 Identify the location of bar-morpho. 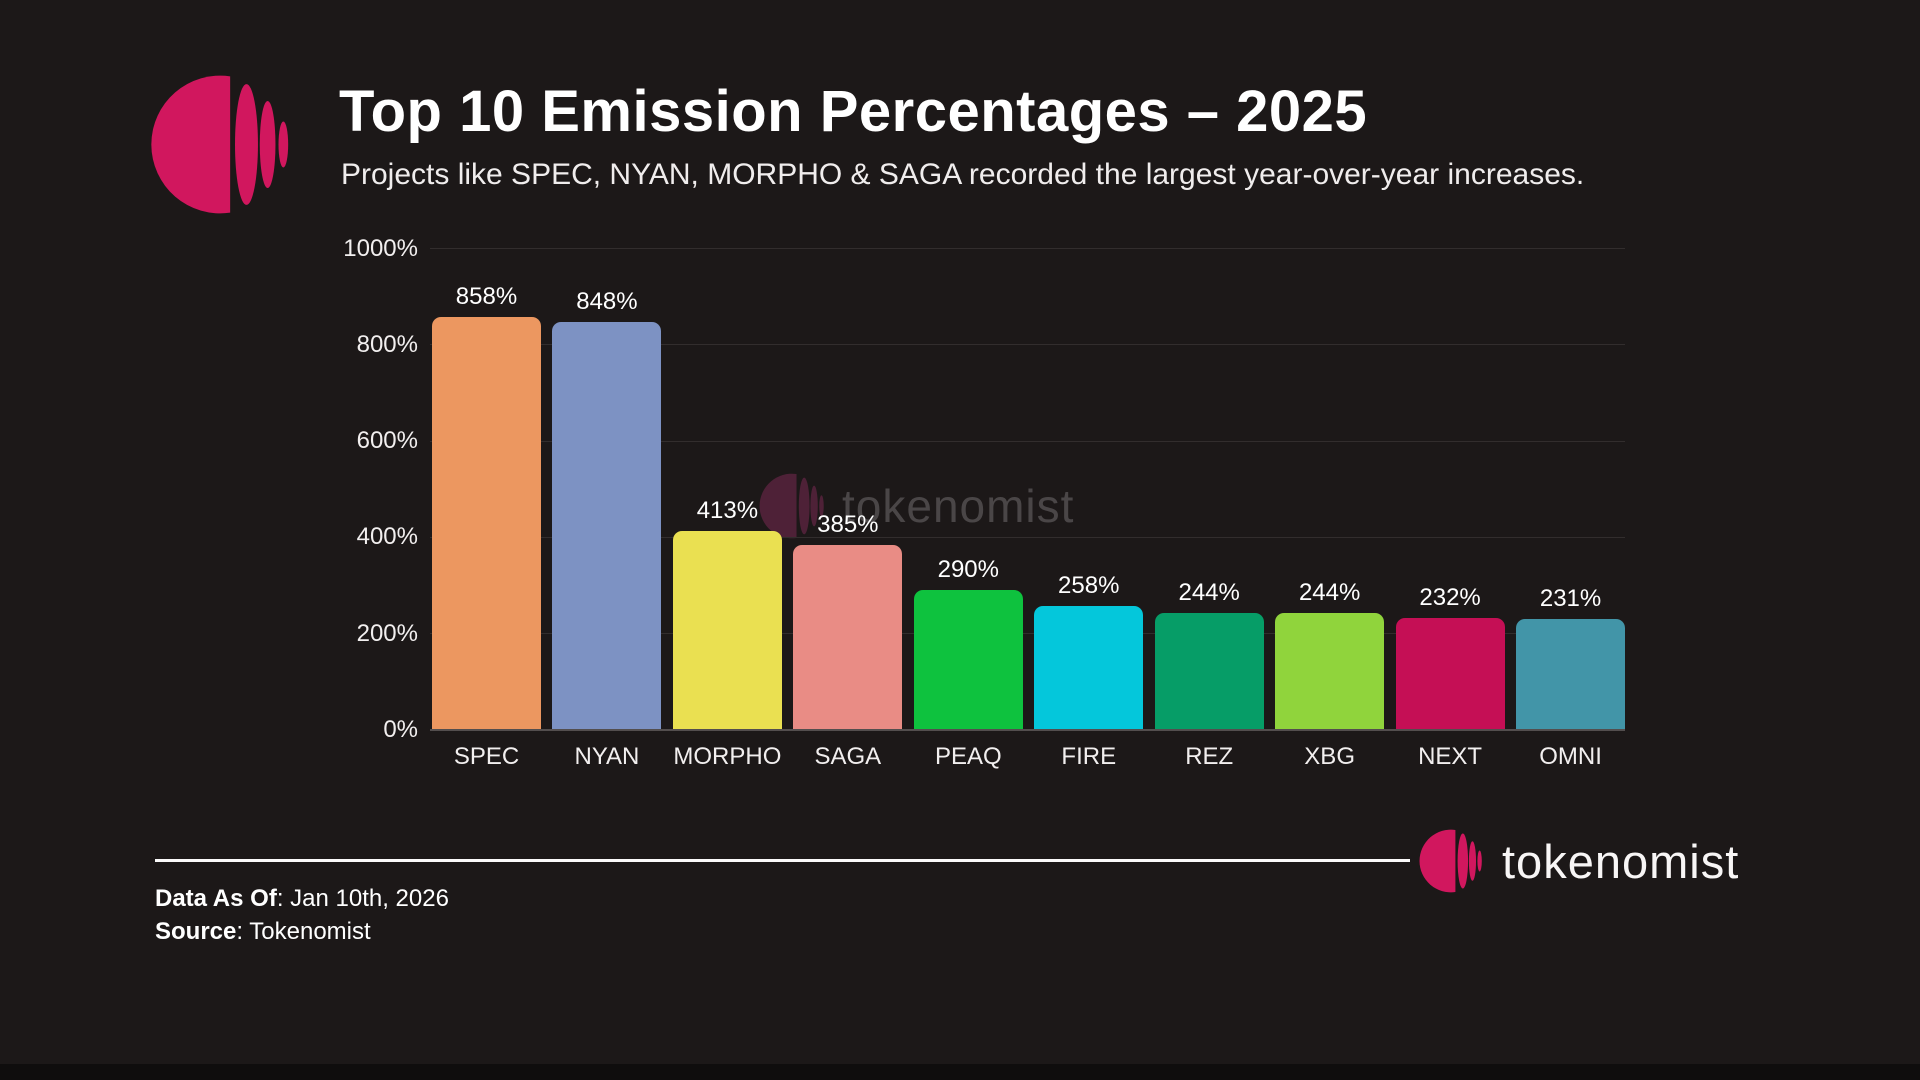
(727, 630).